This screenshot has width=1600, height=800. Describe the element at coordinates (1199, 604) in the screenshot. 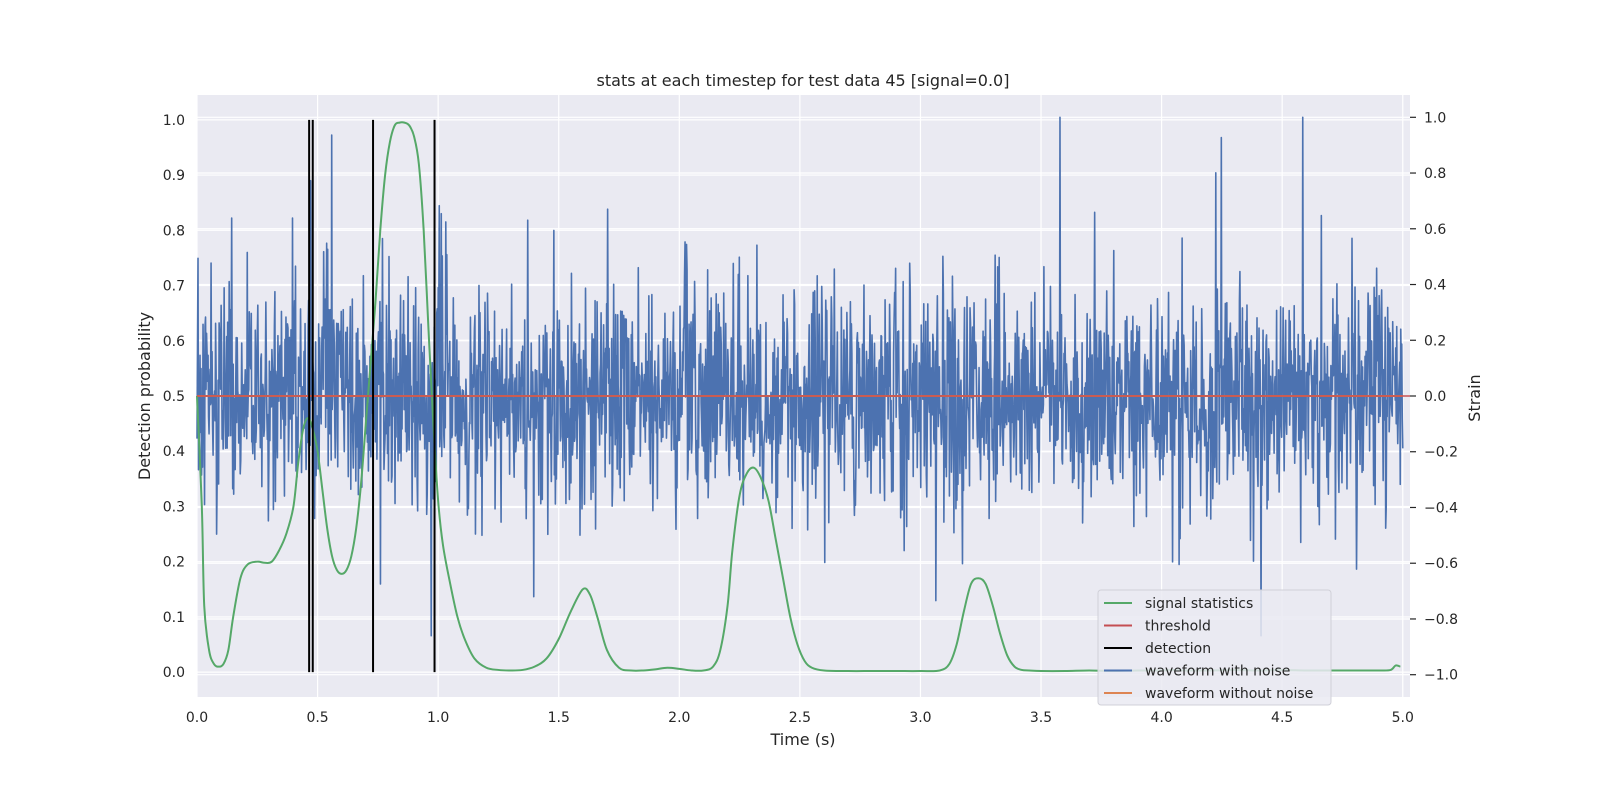

I see `legend-label: signal statistics` at that location.